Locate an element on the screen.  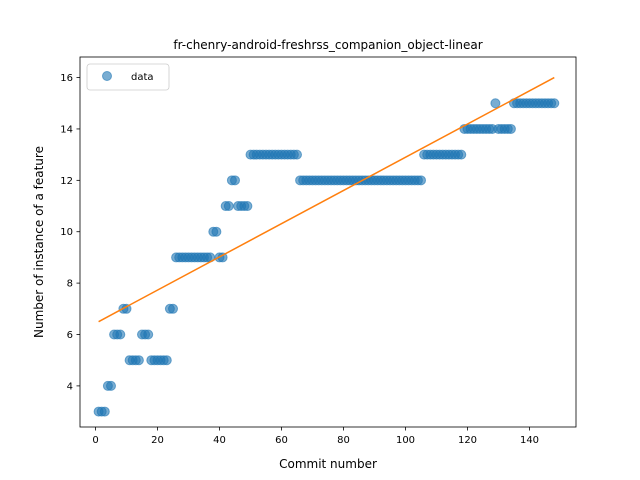
y-tick-label: 12 is located at coordinates (66, 181).